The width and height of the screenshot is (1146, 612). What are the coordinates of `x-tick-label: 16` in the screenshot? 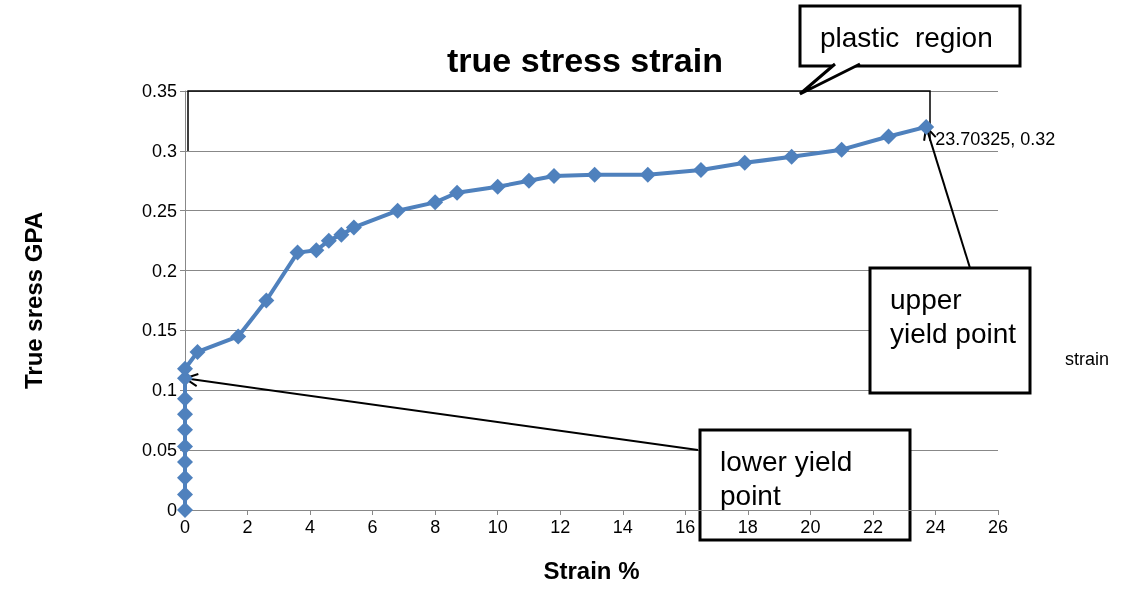 It's located at (685, 527).